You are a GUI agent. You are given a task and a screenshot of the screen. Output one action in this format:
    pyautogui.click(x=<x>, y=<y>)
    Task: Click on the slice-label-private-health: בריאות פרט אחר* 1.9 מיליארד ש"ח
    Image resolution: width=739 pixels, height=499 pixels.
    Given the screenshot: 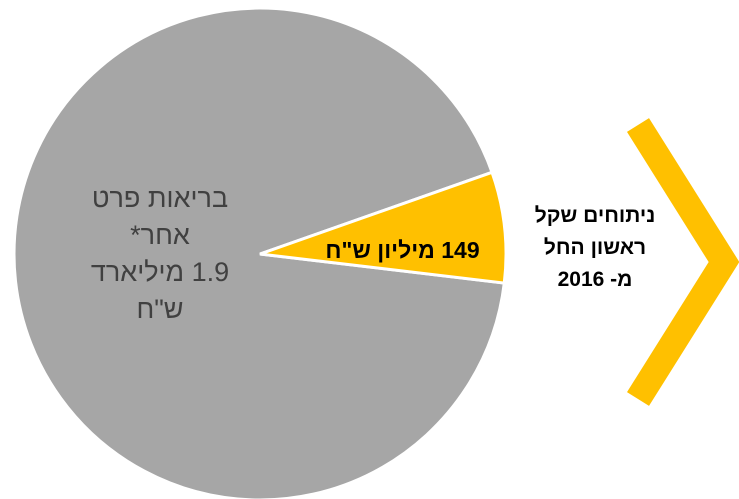 What is the action you would take?
    pyautogui.click(x=160, y=254)
    